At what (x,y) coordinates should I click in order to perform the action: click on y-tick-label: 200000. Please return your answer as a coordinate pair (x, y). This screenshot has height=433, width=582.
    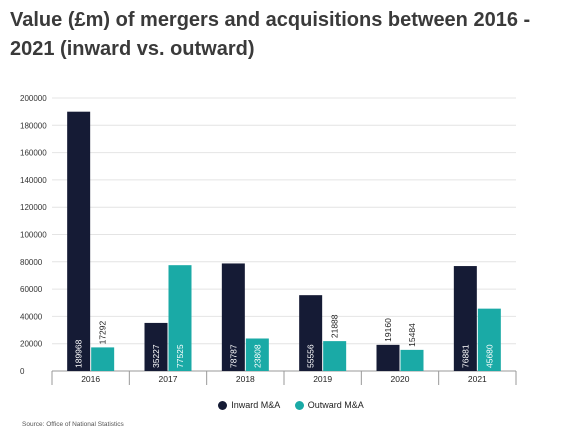
    Looking at the image, I should click on (33, 98).